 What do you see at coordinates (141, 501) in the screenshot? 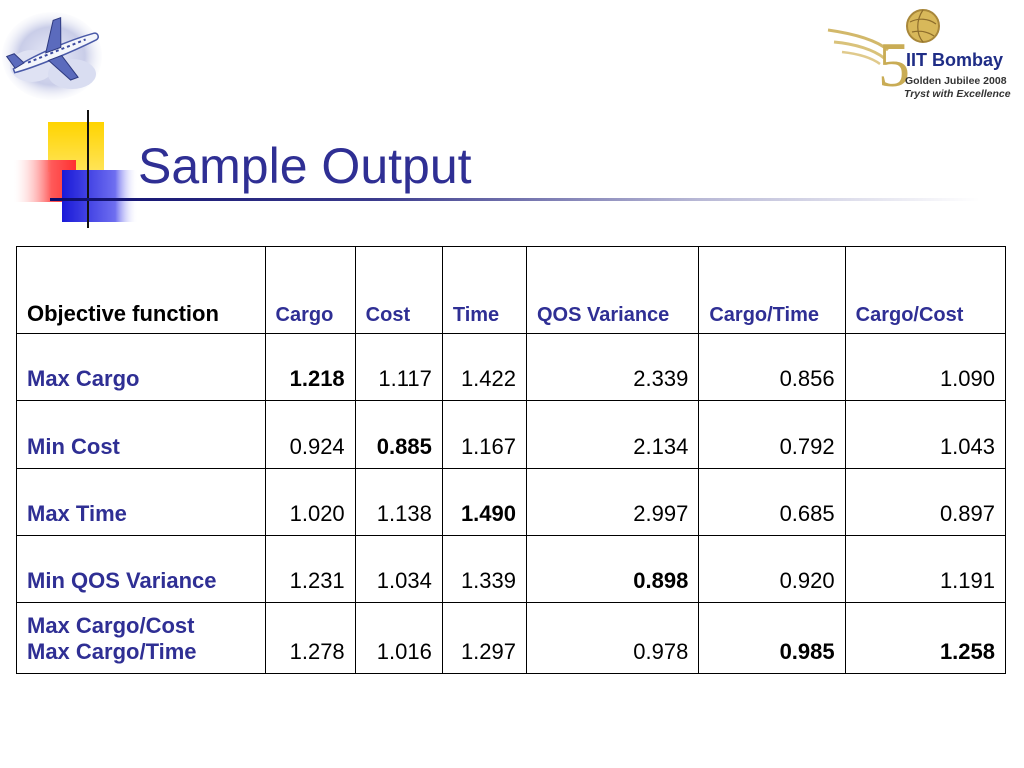
I see `row-label-max-time: Max Time` at bounding box center [141, 501].